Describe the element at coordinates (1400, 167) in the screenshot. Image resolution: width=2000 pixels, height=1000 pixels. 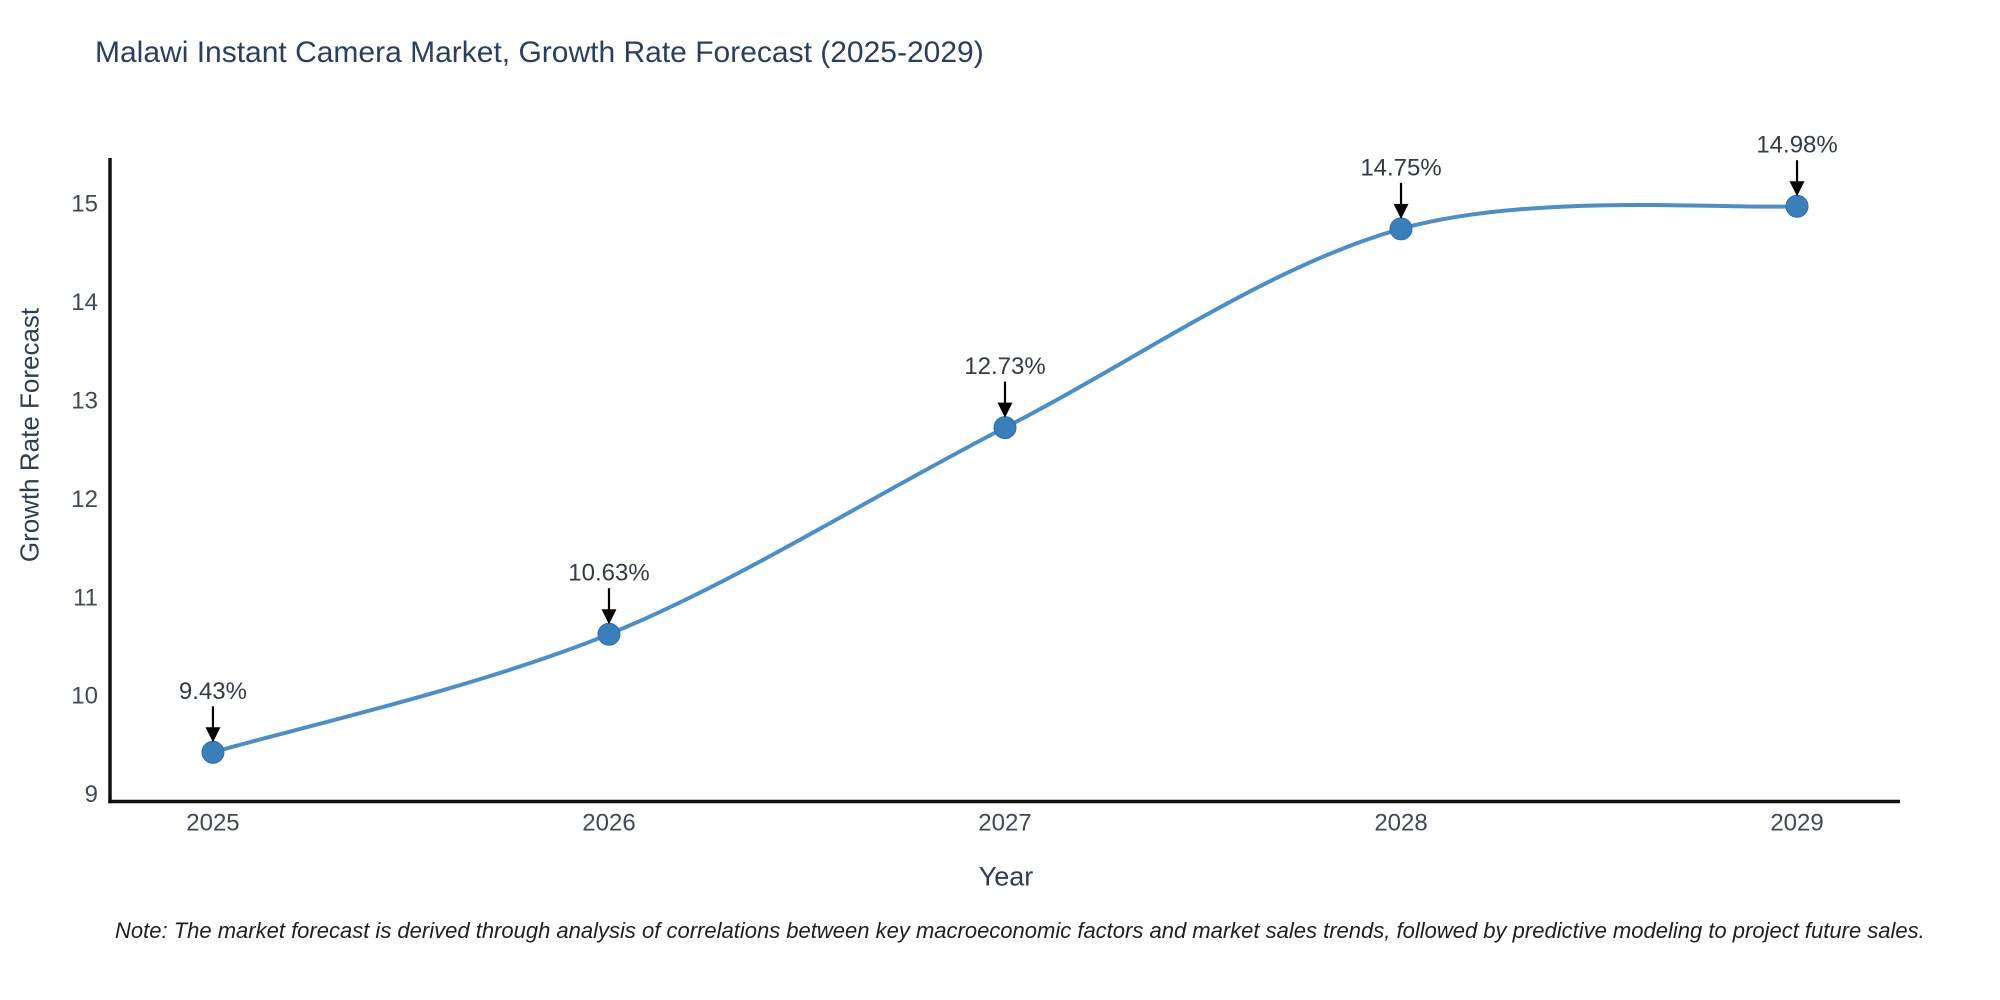
I see `annotation-label: 14.75%` at that location.